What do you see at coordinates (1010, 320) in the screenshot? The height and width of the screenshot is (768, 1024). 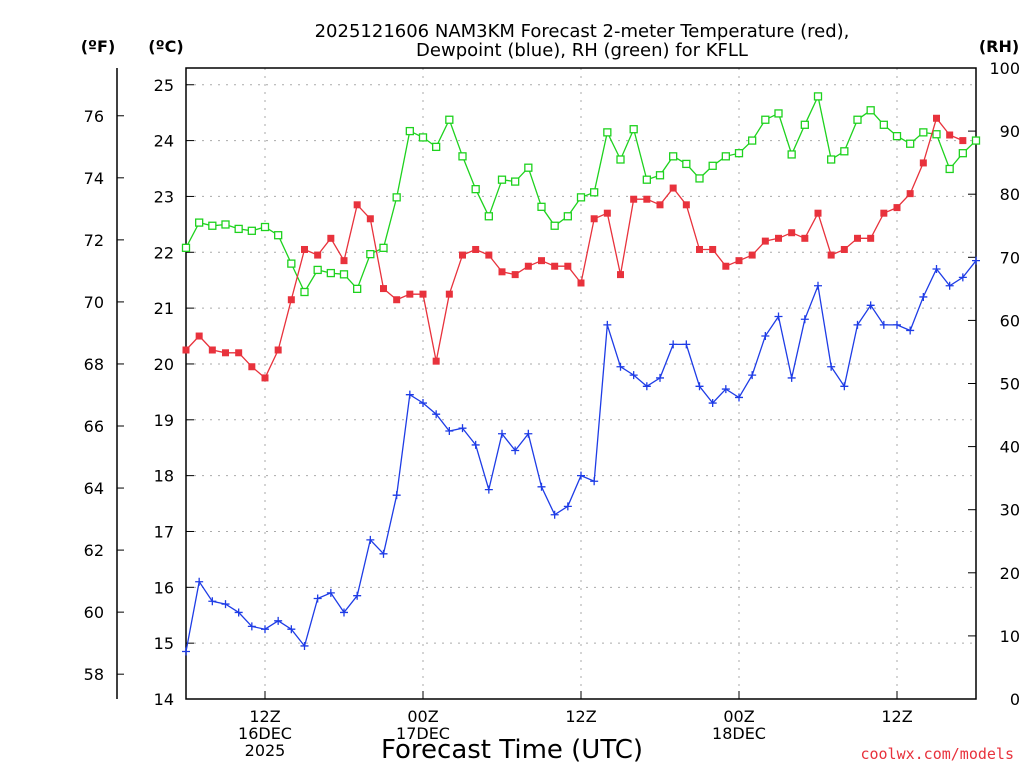 I see `rh-tick-label: 60` at bounding box center [1010, 320].